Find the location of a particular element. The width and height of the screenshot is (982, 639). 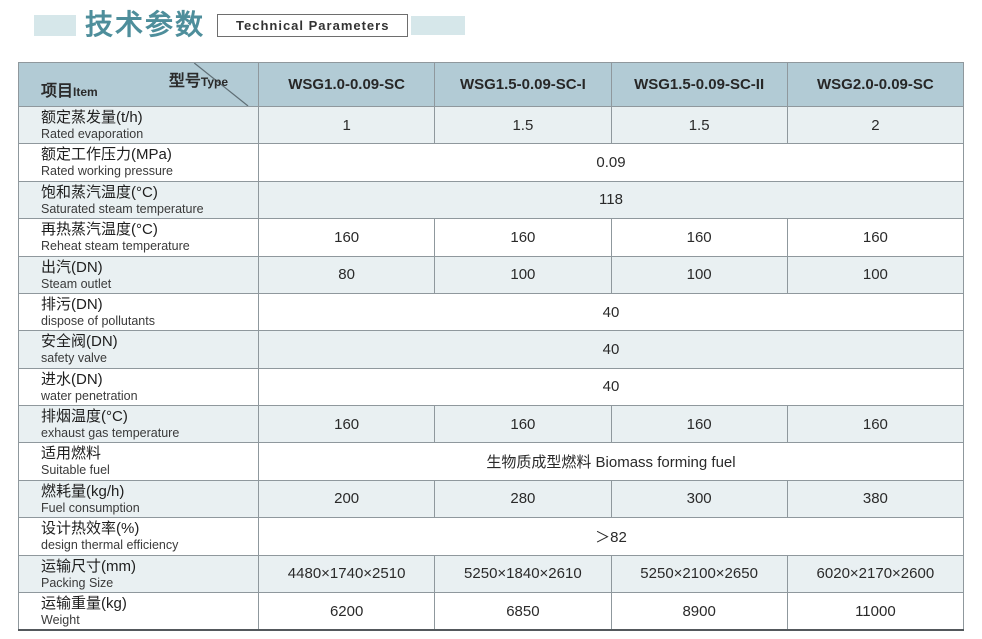

table-row-rated-evaporation: 额定蒸发量(t/h) Rated evaporation 1 1.5 1.5 2 is located at coordinates (491, 125).